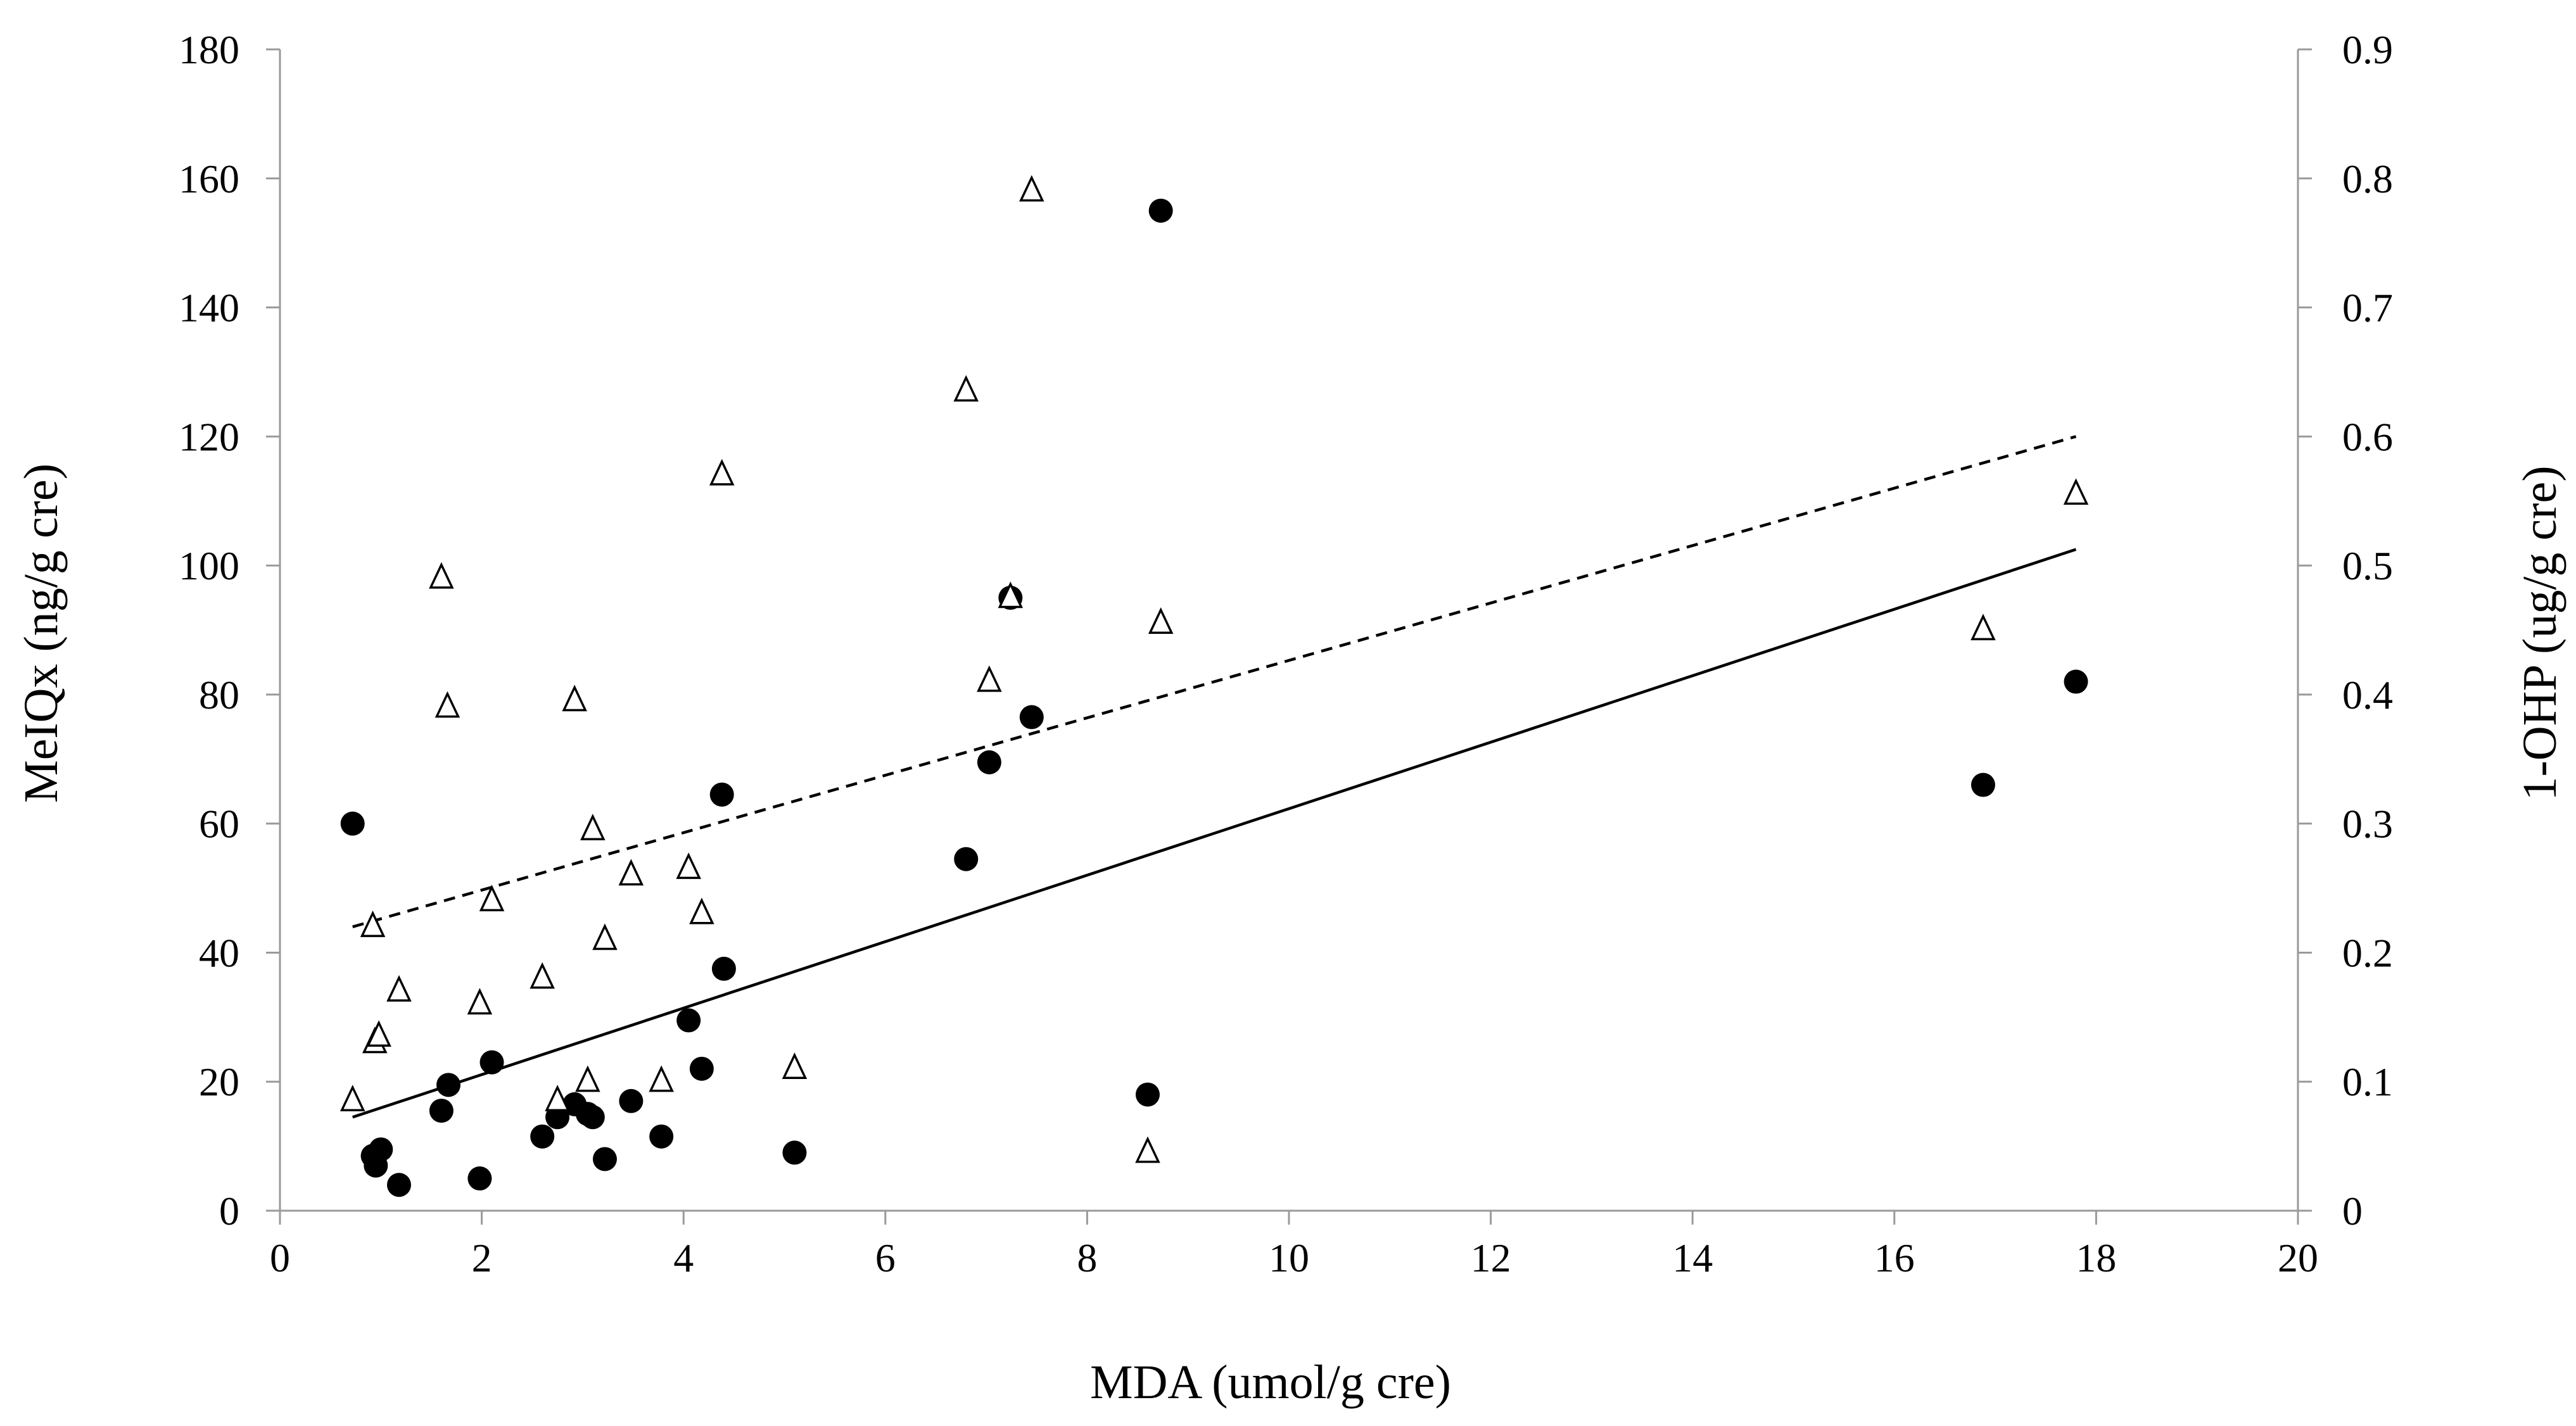 This screenshot has width=2576, height=1426. Describe the element at coordinates (2367, 178) in the screenshot. I see `y-right-tick-label: 0.8` at that location.